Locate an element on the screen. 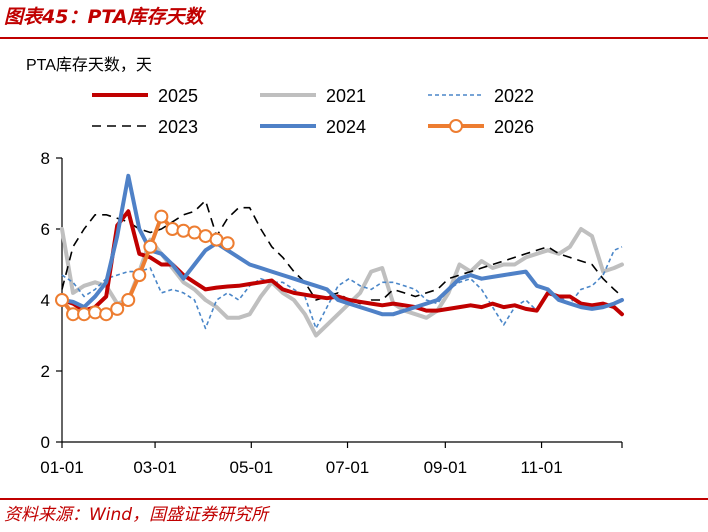  y-tick-label-3: 6 is located at coordinates (45, 229).